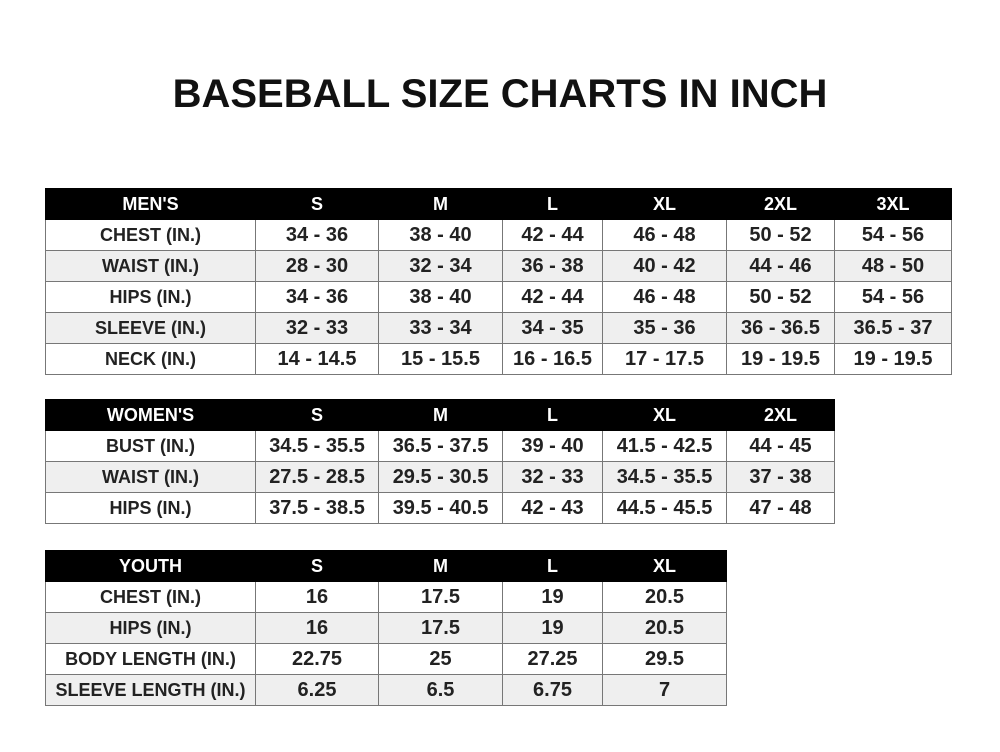 This screenshot has width=1000, height=752. Describe the element at coordinates (317, 359) in the screenshot. I see `size-value: 14 - 14.5` at that location.